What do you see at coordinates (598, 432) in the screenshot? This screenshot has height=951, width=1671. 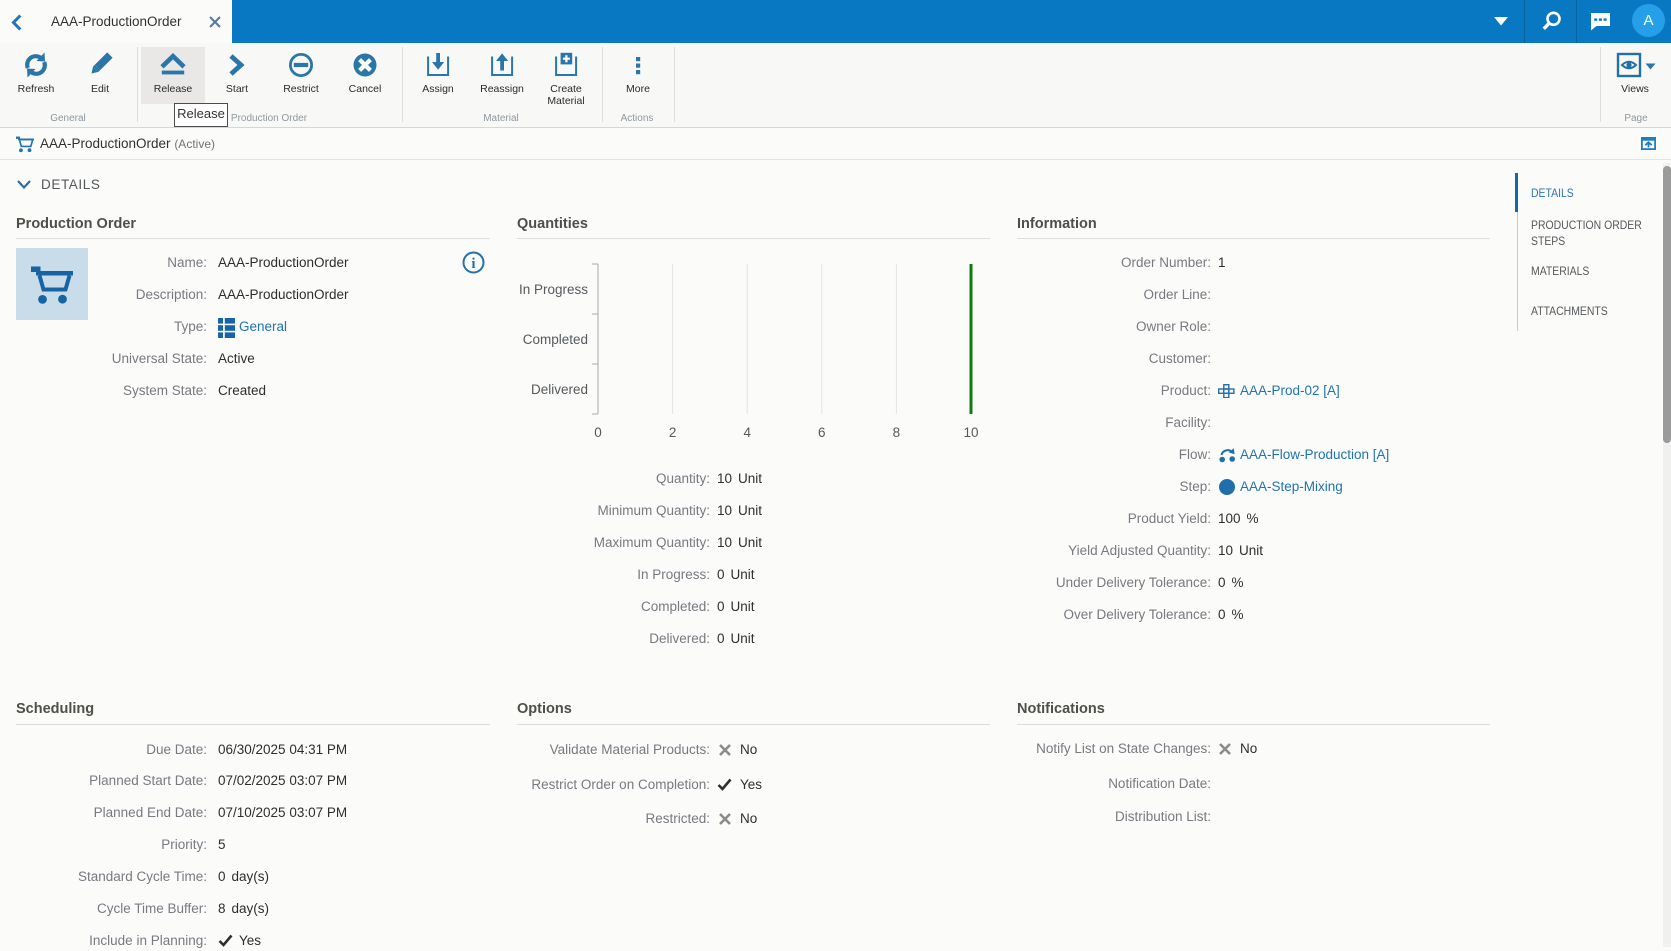 I see `svg-text: 0` at bounding box center [598, 432].